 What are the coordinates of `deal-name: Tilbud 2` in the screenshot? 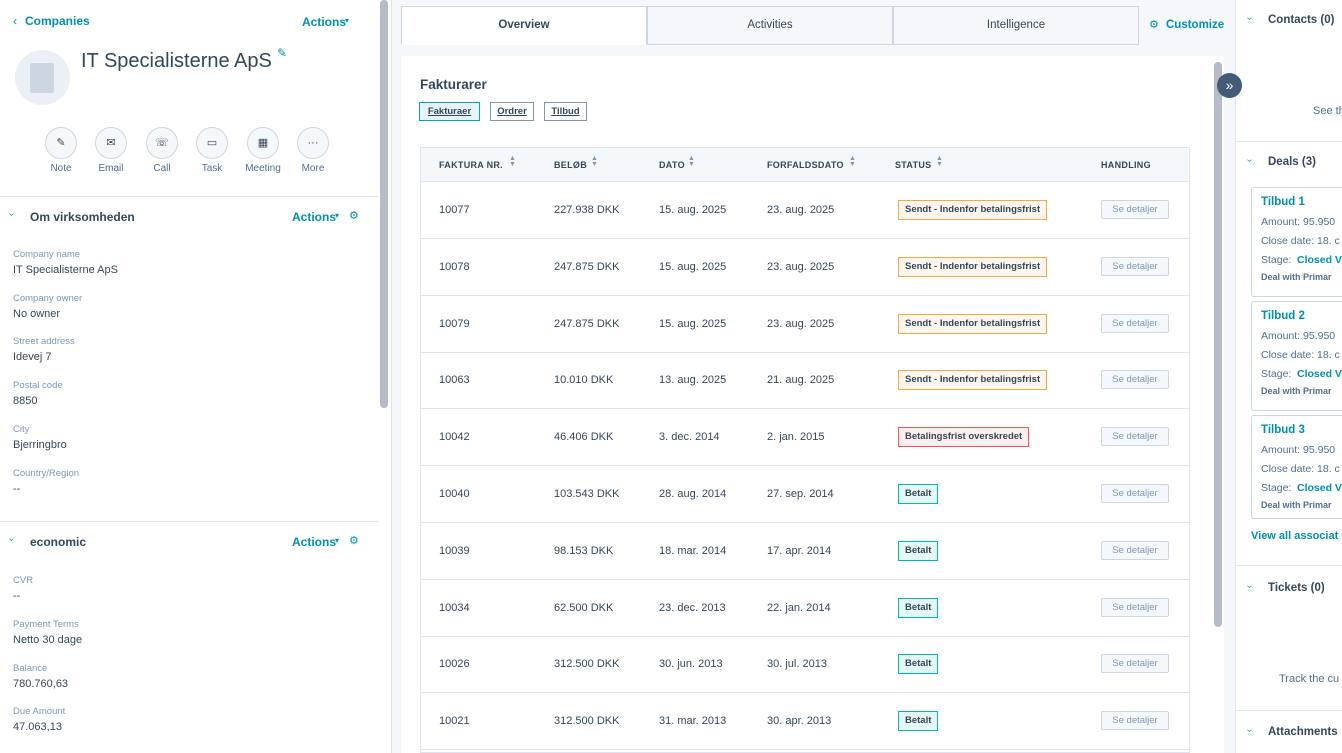 It's located at (1283, 316).